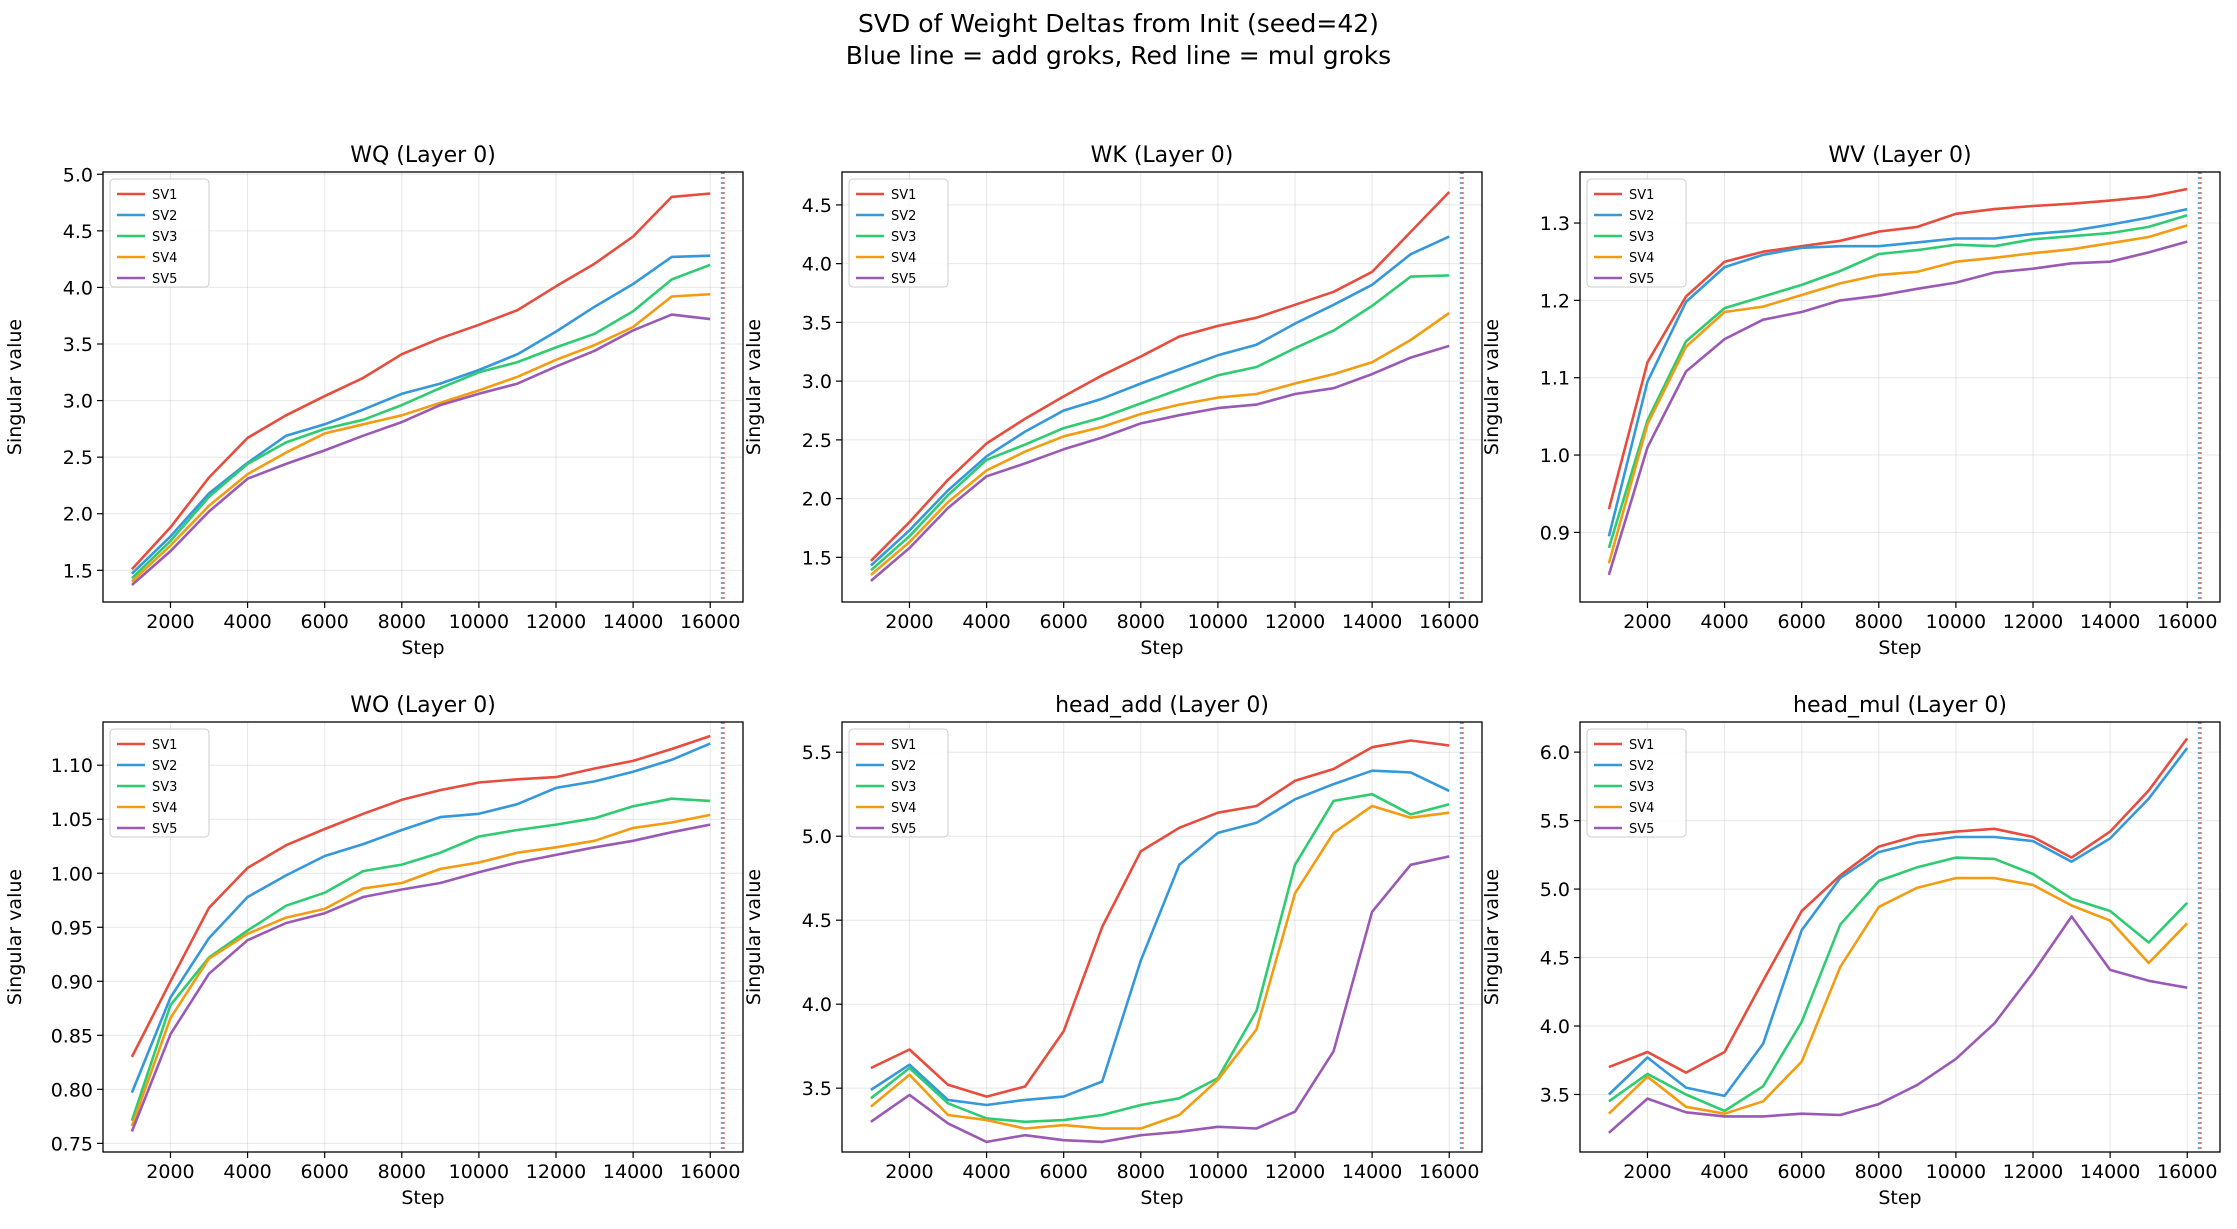  I want to click on subplot-title: WK (Layer 0), so click(1162, 155).